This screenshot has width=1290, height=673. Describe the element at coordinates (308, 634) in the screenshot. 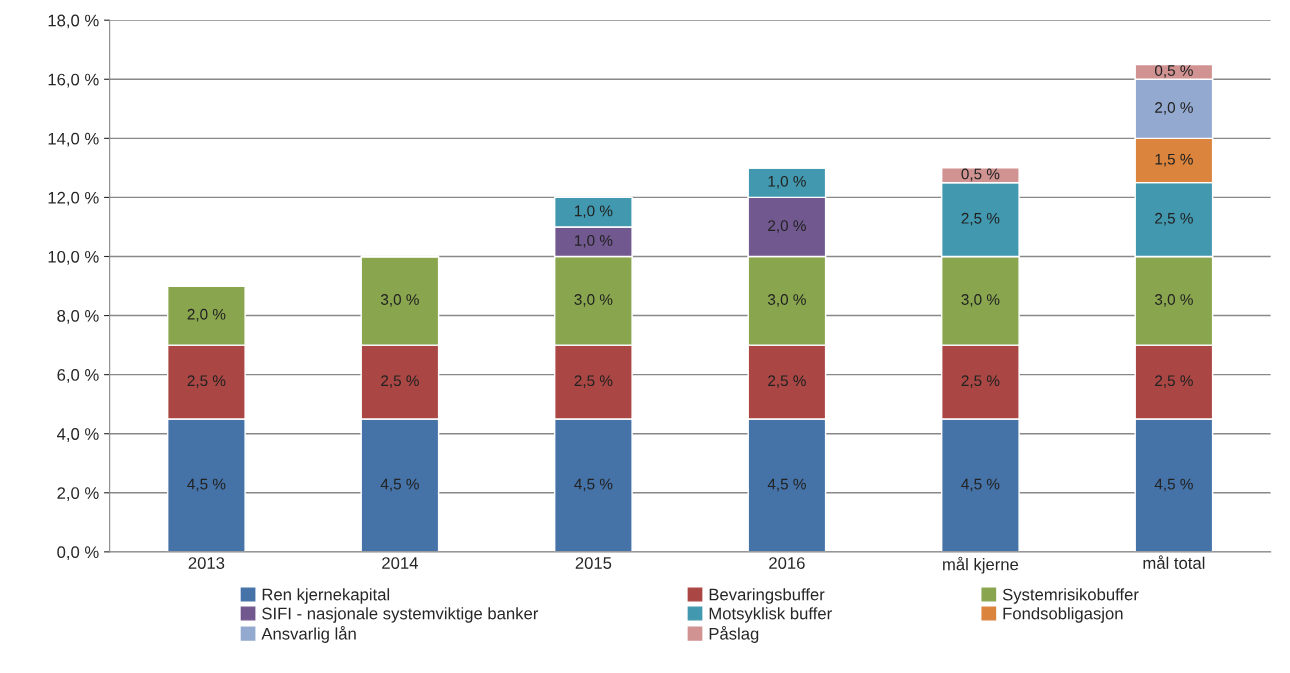

I see `legend-label: Ansvarlig lån` at that location.